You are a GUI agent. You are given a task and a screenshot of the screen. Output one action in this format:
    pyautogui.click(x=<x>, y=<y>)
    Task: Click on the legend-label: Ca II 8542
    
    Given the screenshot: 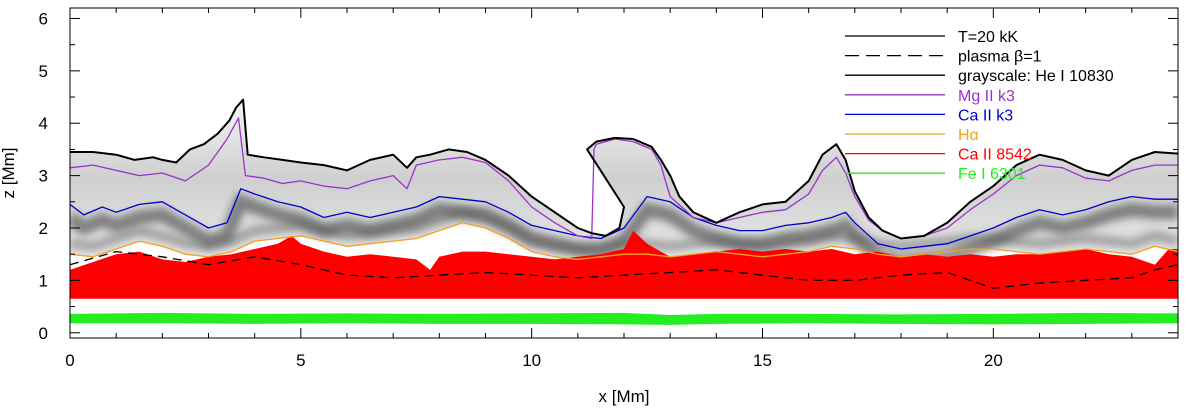 What is the action you would take?
    pyautogui.click(x=995, y=155)
    